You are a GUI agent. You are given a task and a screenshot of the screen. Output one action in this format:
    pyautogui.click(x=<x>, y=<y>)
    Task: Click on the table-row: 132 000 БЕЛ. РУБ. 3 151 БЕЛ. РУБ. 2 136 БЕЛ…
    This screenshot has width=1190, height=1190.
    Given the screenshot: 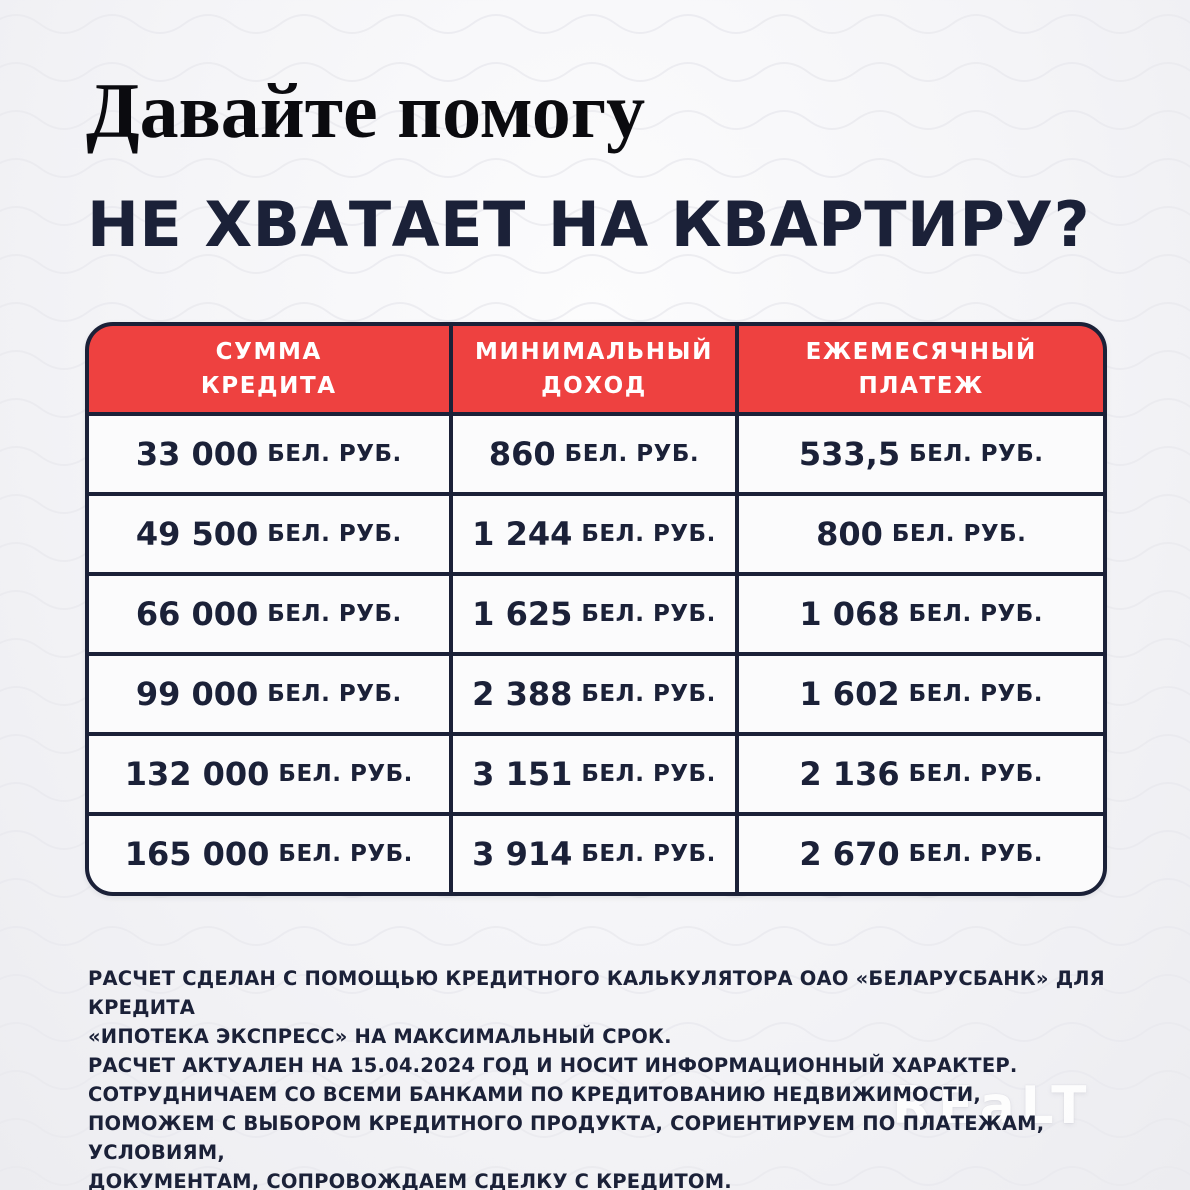 What is the action you would take?
    pyautogui.click(x=596, y=774)
    